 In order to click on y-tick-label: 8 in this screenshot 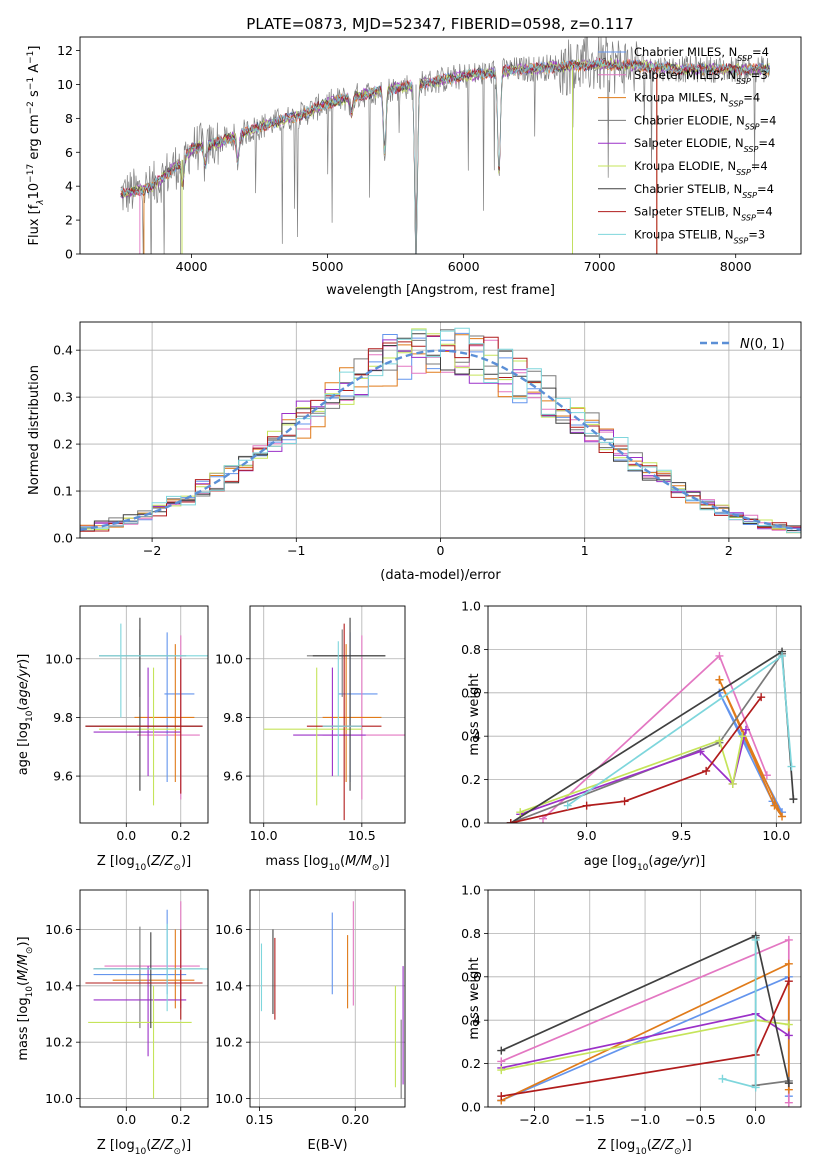, I will do `click(69, 118)`.